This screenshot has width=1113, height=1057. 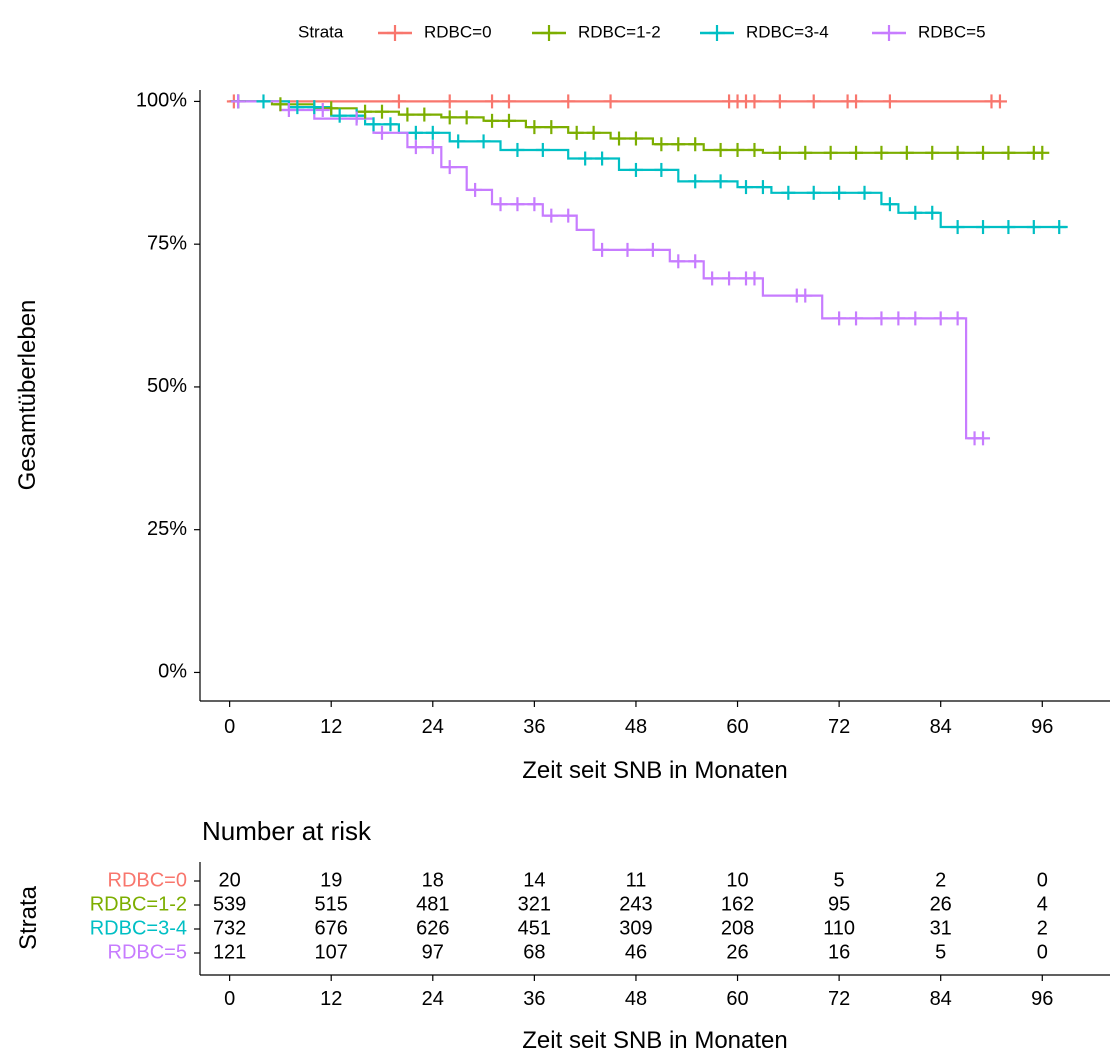 I want to click on risk-x-tick-label: 96, so click(x=1042, y=999).